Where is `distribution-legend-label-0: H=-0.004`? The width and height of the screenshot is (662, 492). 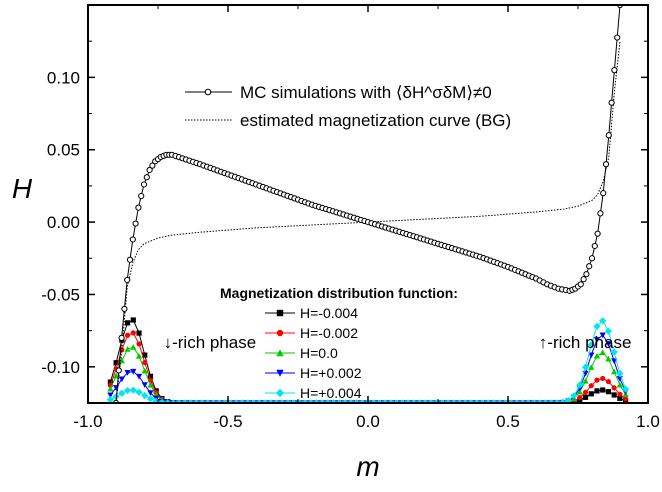
distribution-legend-label-0: H=-0.004 is located at coordinates (329, 313).